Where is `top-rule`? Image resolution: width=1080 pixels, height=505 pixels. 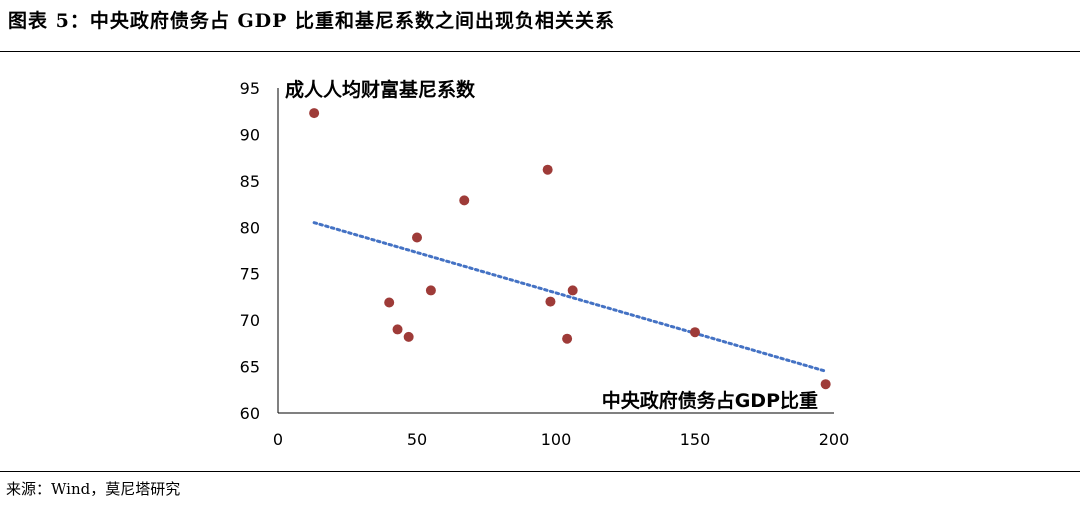 top-rule is located at coordinates (540, 51).